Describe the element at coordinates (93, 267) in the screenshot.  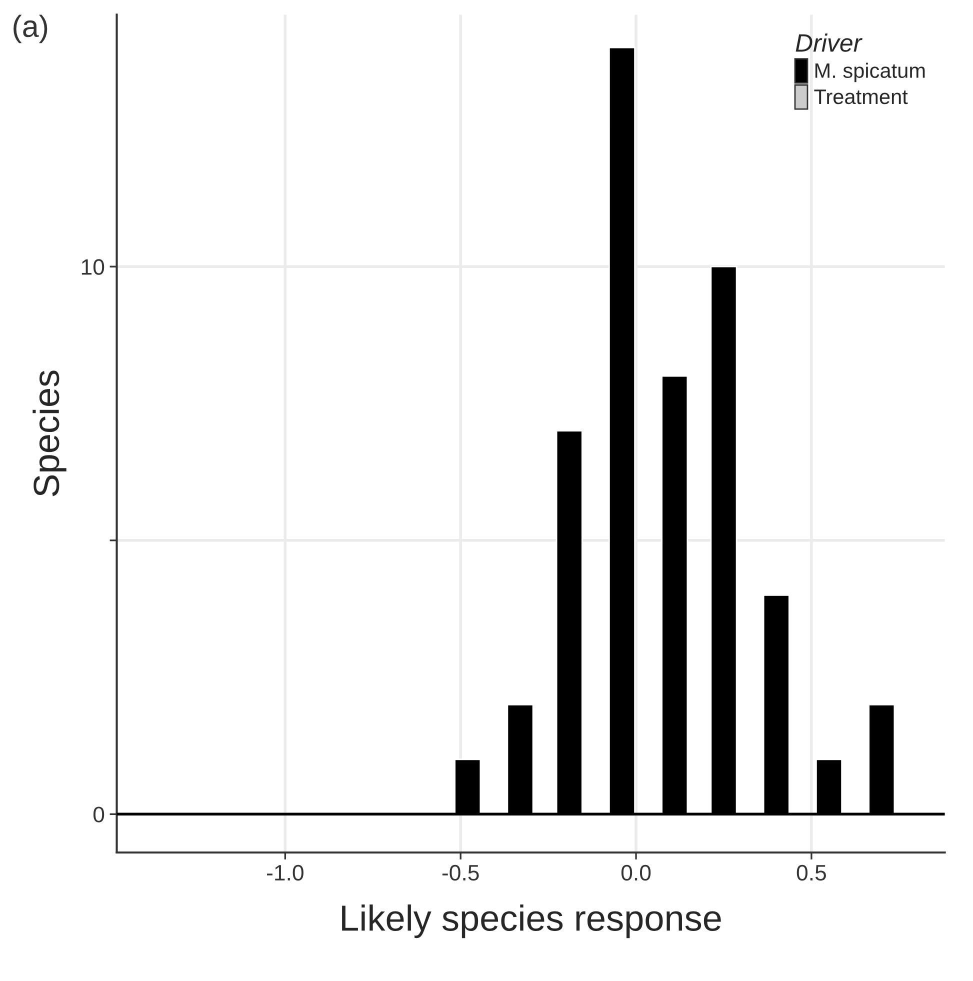
I see `y-tick-label: 10` at that location.